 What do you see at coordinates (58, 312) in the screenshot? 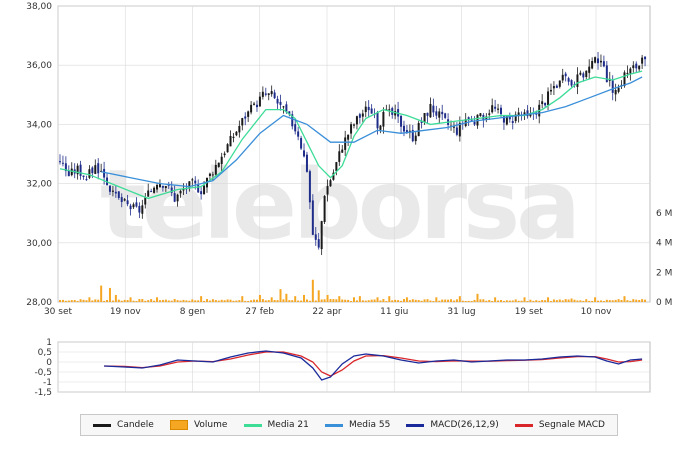
I see `date-tick-label: 30 set` at bounding box center [58, 312].